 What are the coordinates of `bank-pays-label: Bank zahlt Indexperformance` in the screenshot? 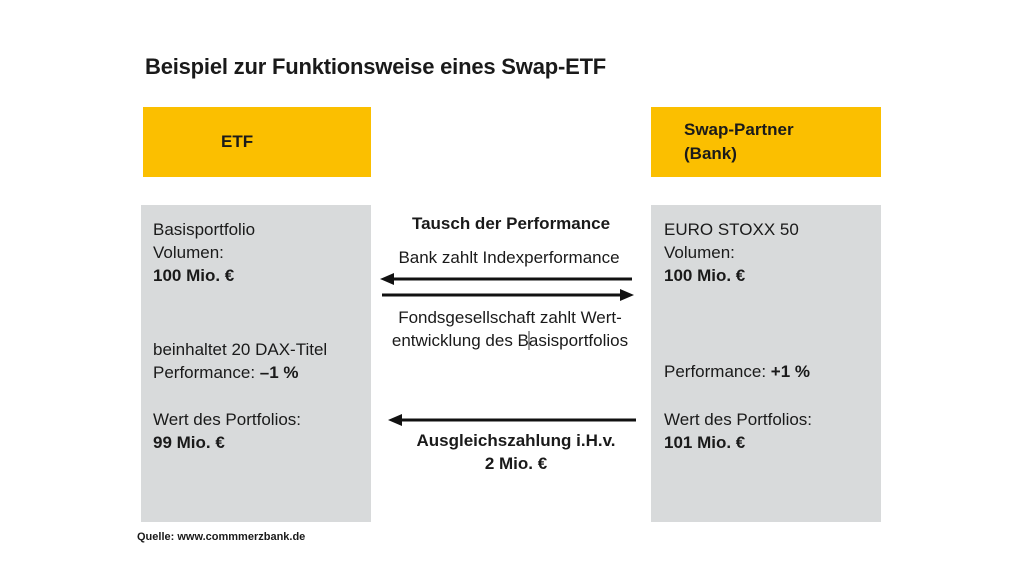 It's located at (509, 257).